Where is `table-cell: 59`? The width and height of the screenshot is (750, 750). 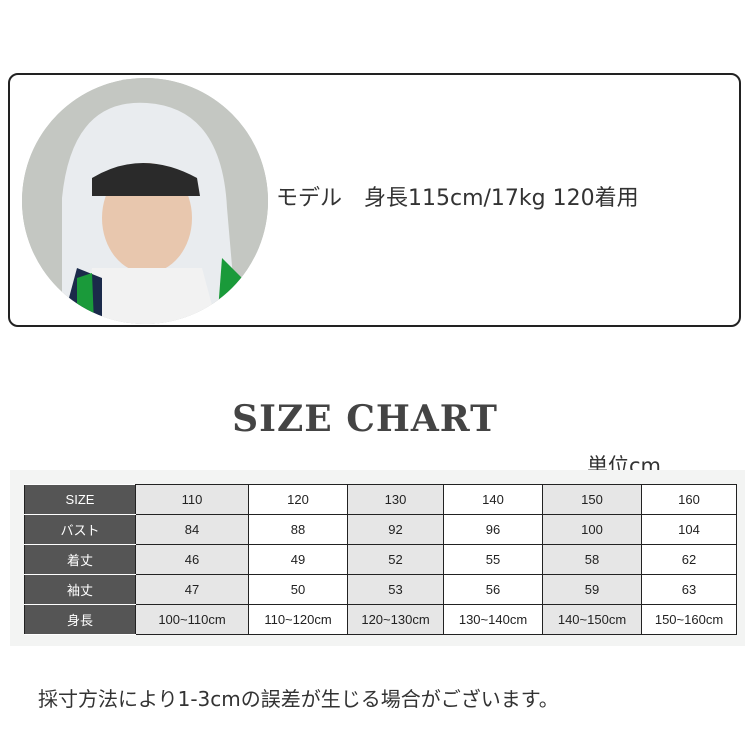
table-cell: 59 is located at coordinates (592, 589).